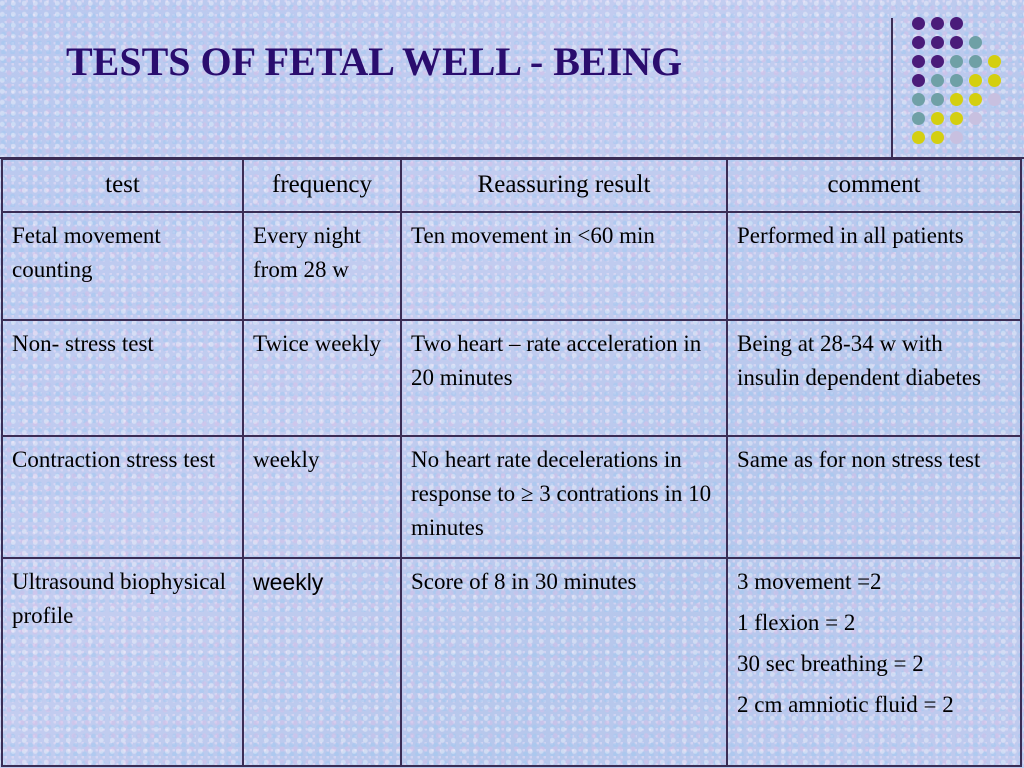 This screenshot has width=1024, height=768. I want to click on table-header-row: test frequency Reassuring result comment, so click(511, 185).